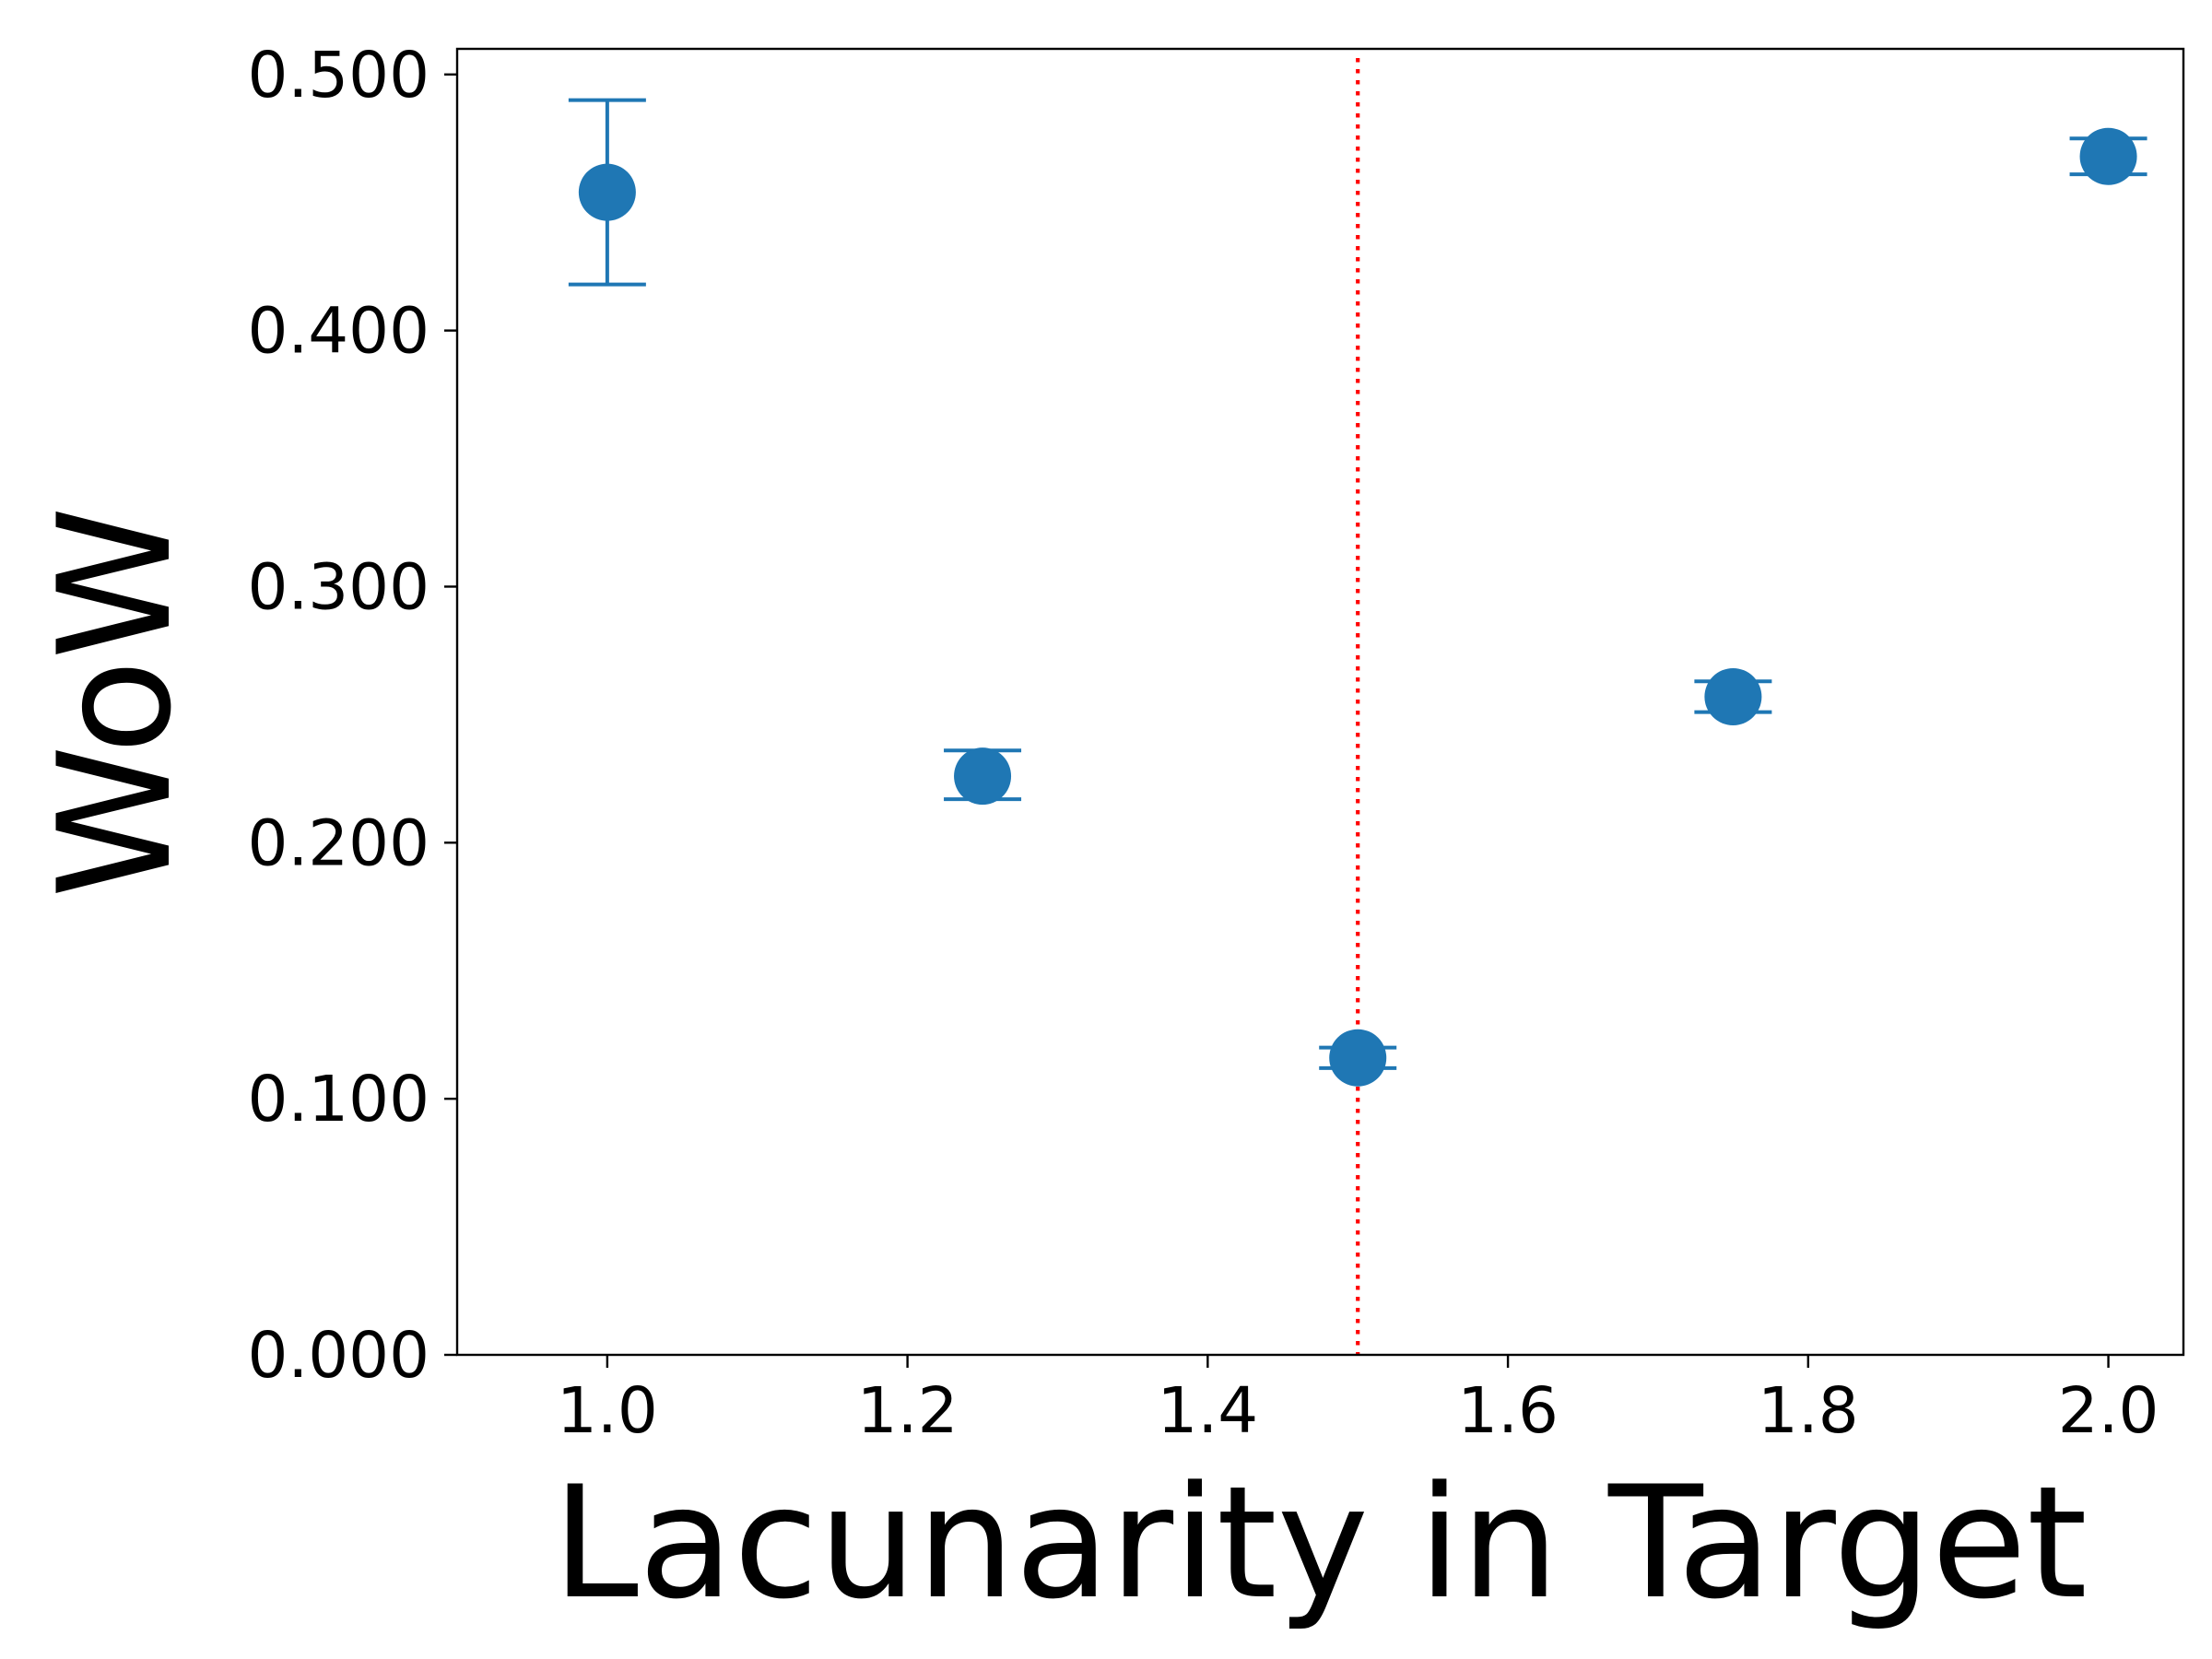 The height and width of the screenshot is (1659, 2212). What do you see at coordinates (338, 1099) in the screenshot?
I see `y-tick-label: 0.100` at bounding box center [338, 1099].